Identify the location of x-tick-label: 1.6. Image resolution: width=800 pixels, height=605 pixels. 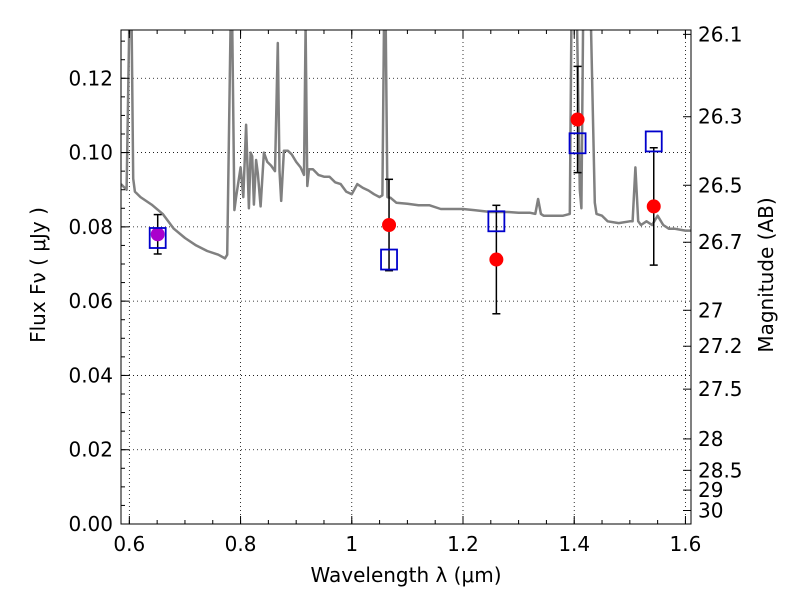
(686, 544).